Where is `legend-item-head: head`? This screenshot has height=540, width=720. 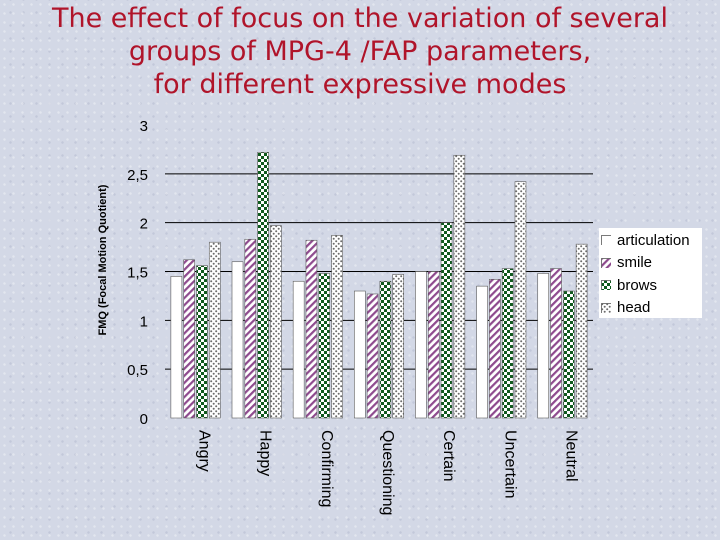
legend-item-head: head is located at coordinates (625, 308).